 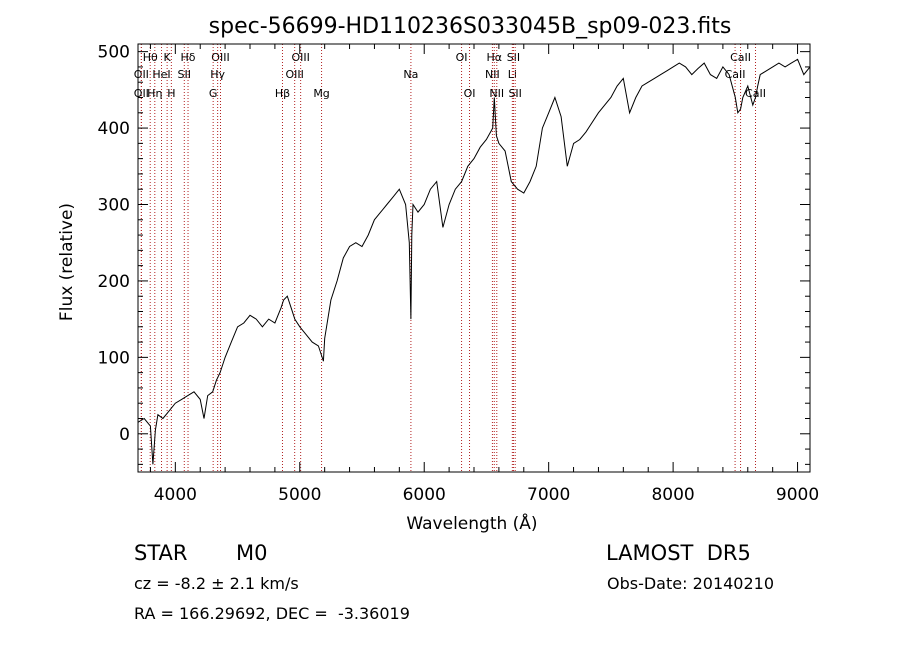 I want to click on x-tick-label: 9000, so click(x=797, y=495).